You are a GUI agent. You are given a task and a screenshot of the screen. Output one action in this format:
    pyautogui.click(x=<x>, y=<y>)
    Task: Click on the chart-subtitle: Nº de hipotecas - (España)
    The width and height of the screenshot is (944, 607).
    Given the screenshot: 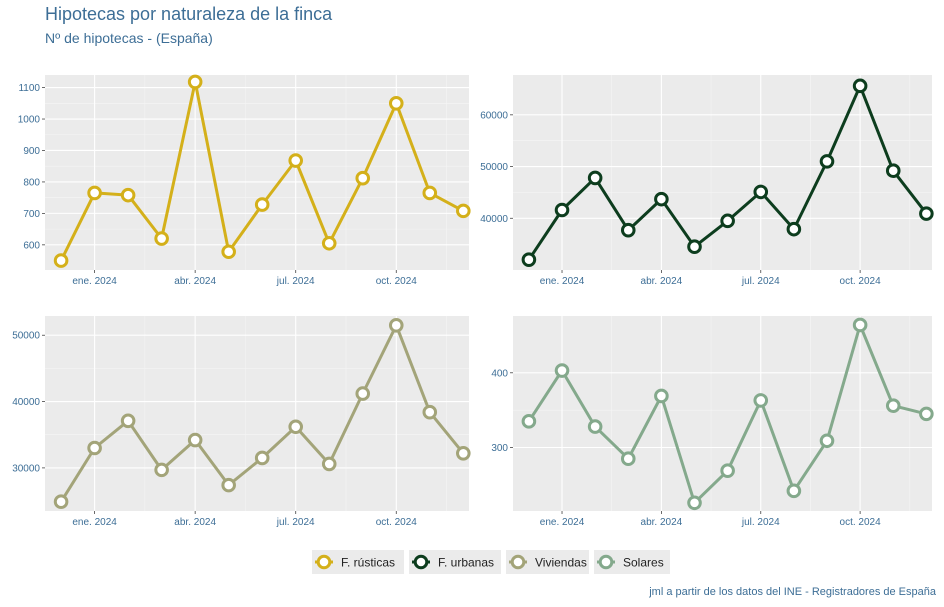 What is the action you would take?
    pyautogui.click(x=129, y=38)
    